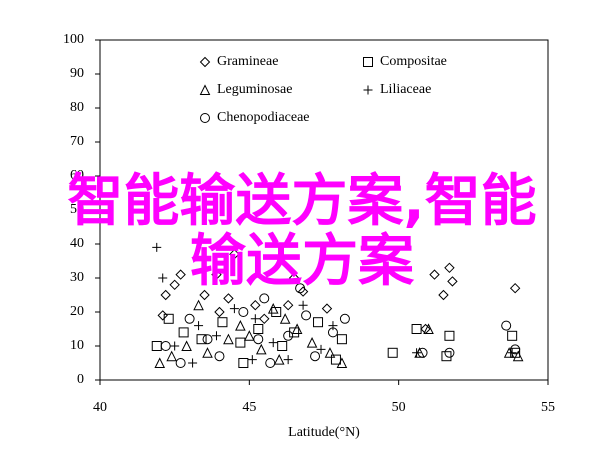 The width and height of the screenshot is (600, 455). I want to click on x-tick-label: 50, so click(399, 407).